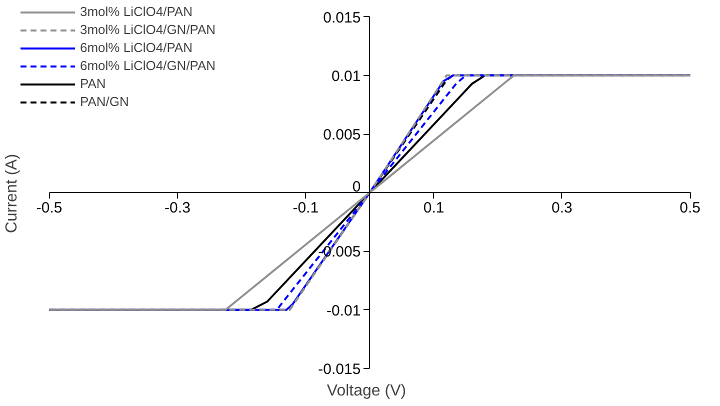 The width and height of the screenshot is (720, 406). Describe the element at coordinates (343, 311) in the screenshot. I see `y-tick-label: -0.01` at that location.